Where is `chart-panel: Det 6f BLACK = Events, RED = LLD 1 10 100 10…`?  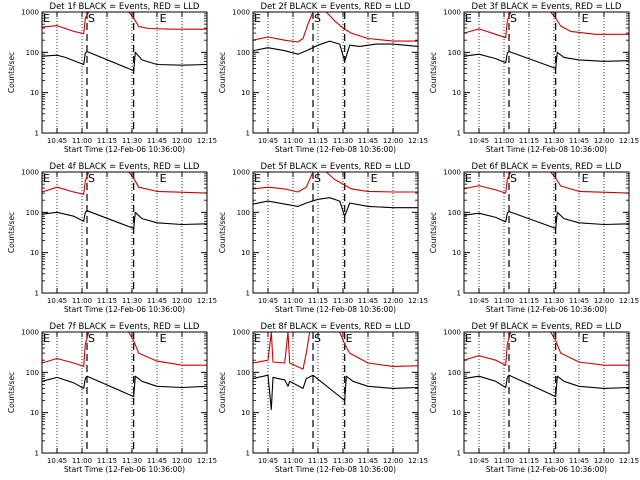
chart-panel: Det 6f BLACK = Events, RED = LLD 1 10 100 10… is located at coordinates (534, 238).